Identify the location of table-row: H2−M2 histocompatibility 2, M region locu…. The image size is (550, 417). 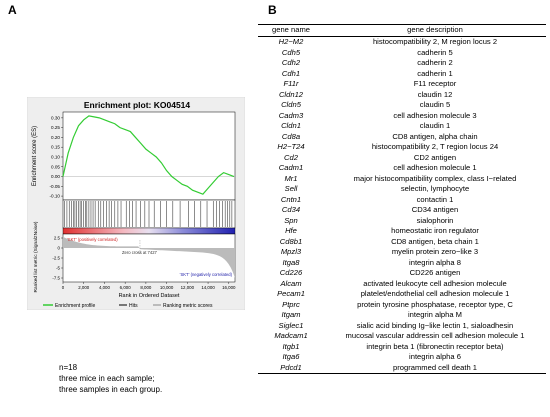
(402, 42).